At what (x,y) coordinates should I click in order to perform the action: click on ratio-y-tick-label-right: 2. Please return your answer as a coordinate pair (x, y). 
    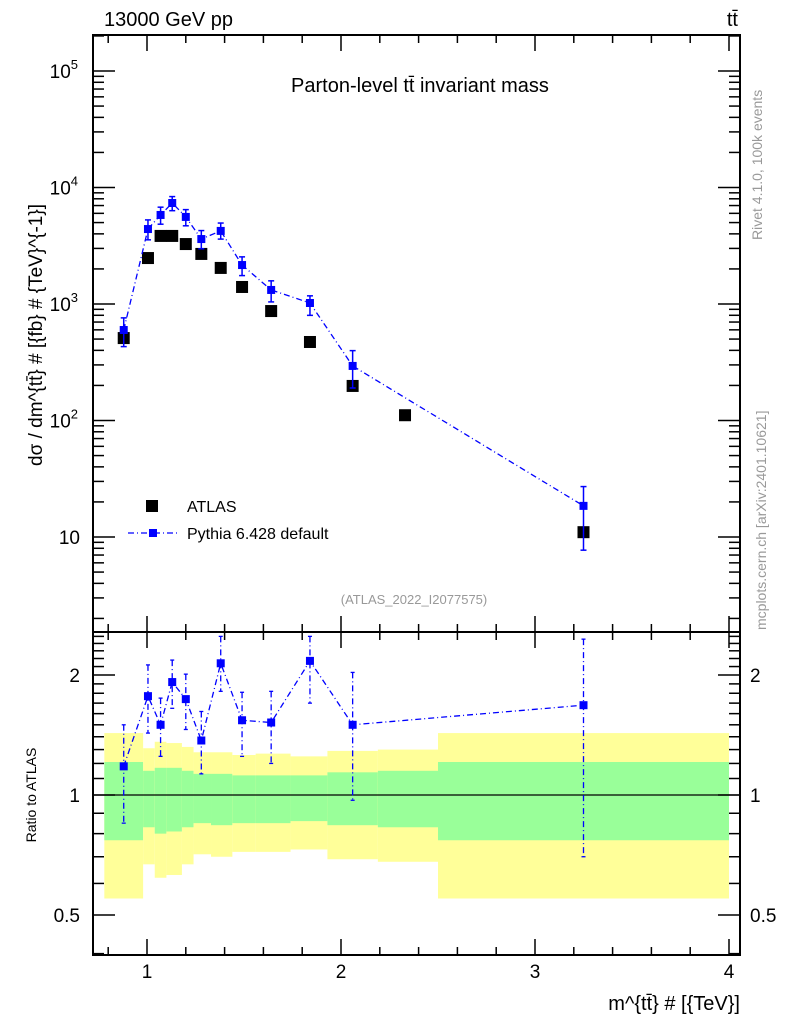
    Looking at the image, I should click on (755, 676).